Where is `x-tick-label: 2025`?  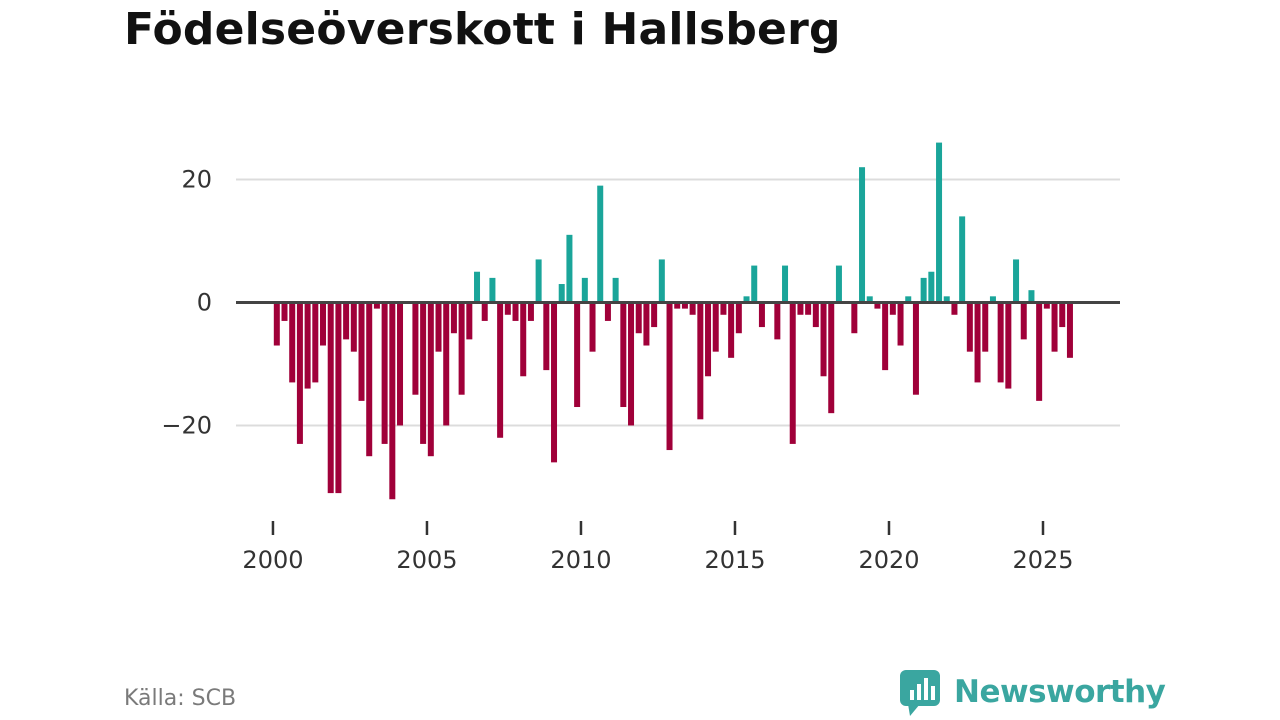 x-tick-label: 2025 is located at coordinates (1042, 560).